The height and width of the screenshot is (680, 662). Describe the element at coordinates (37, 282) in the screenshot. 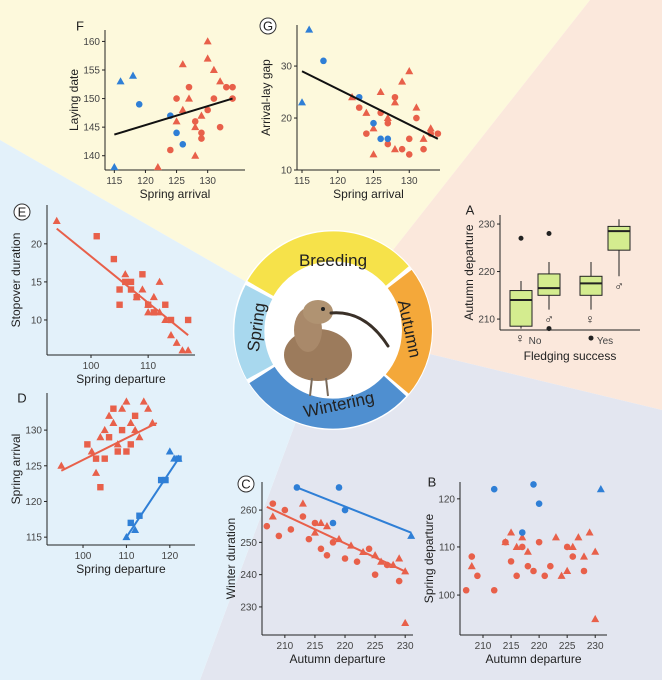

I see `y-tick-label: 15` at that location.